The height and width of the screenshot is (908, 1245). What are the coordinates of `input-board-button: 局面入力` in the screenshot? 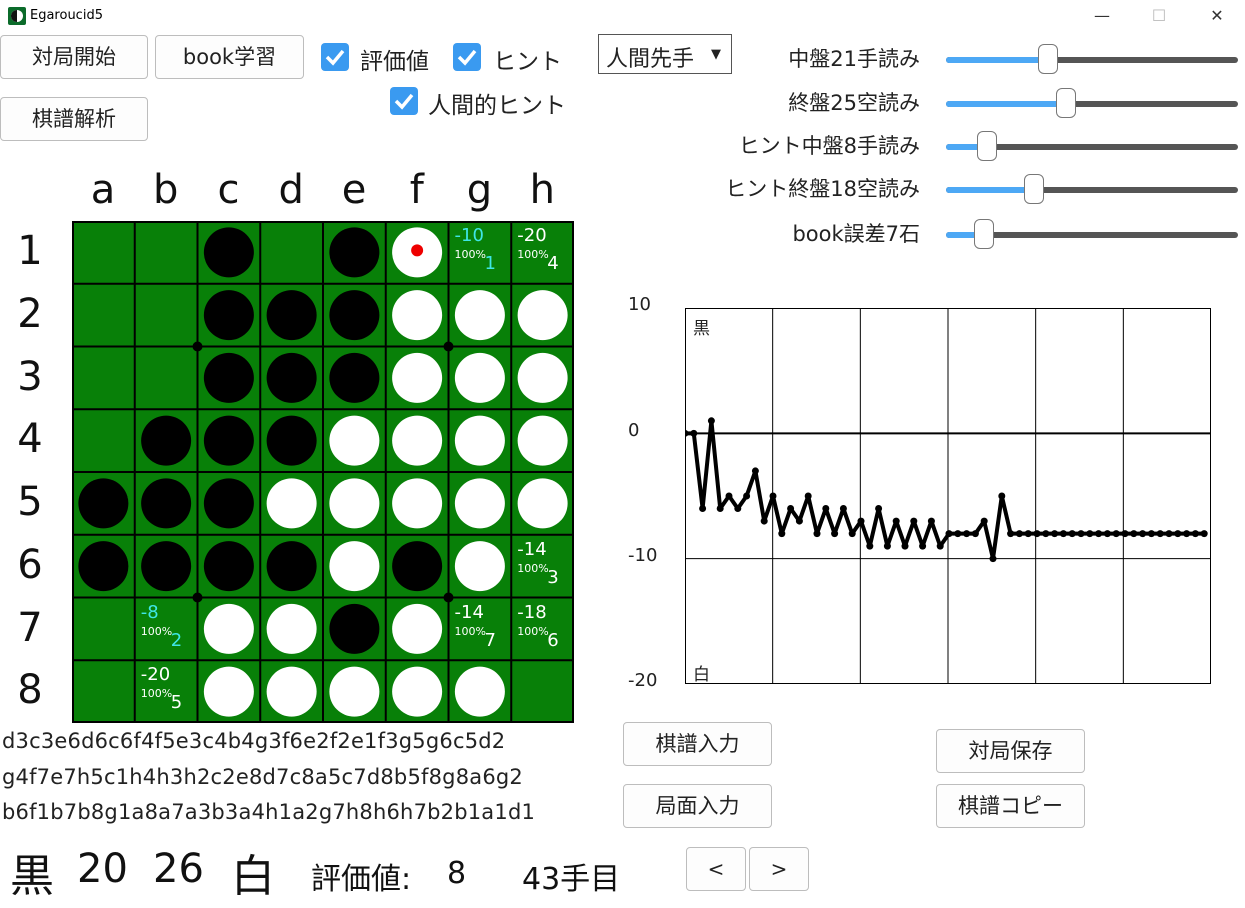 It's located at (697, 806).